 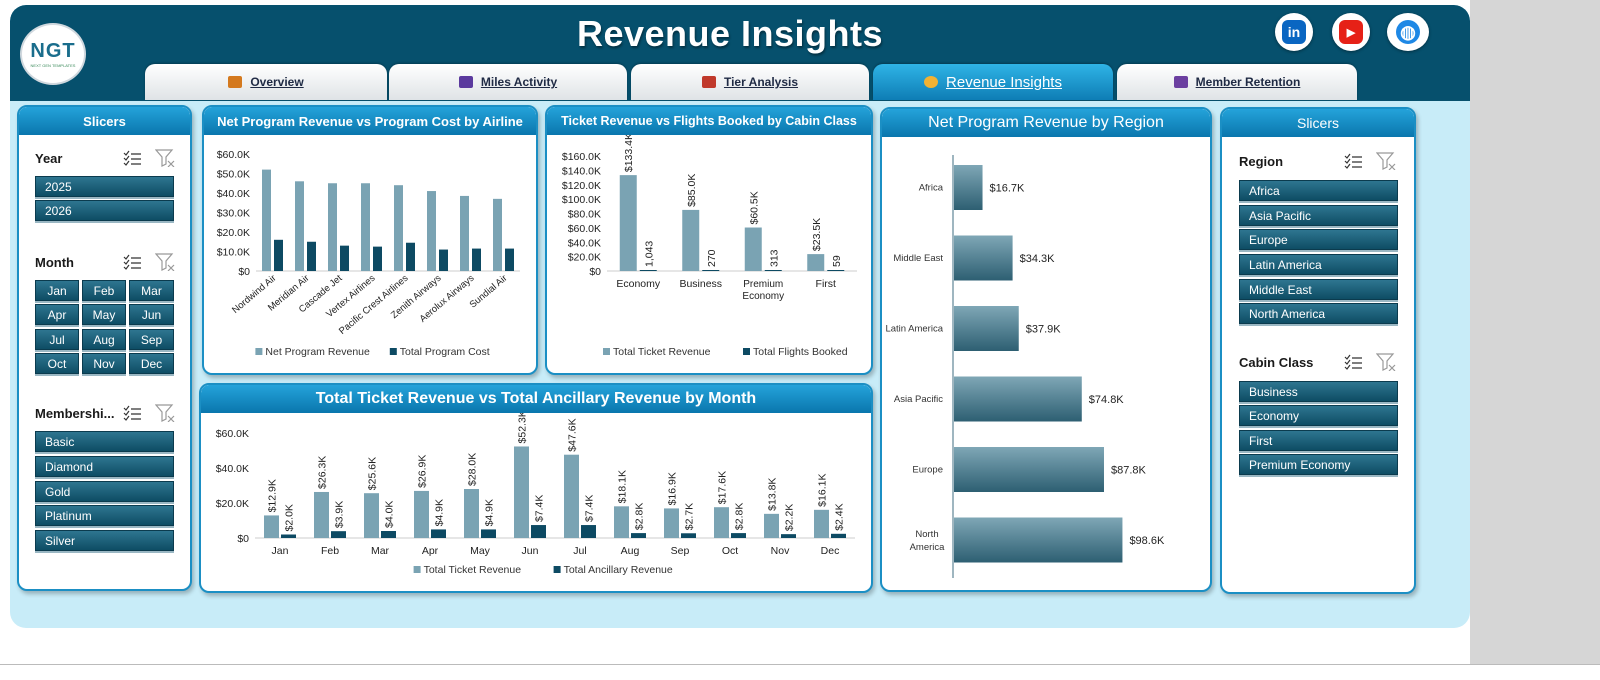 What do you see at coordinates (1248, 82) in the screenshot?
I see `tab-label: Member Retention` at bounding box center [1248, 82].